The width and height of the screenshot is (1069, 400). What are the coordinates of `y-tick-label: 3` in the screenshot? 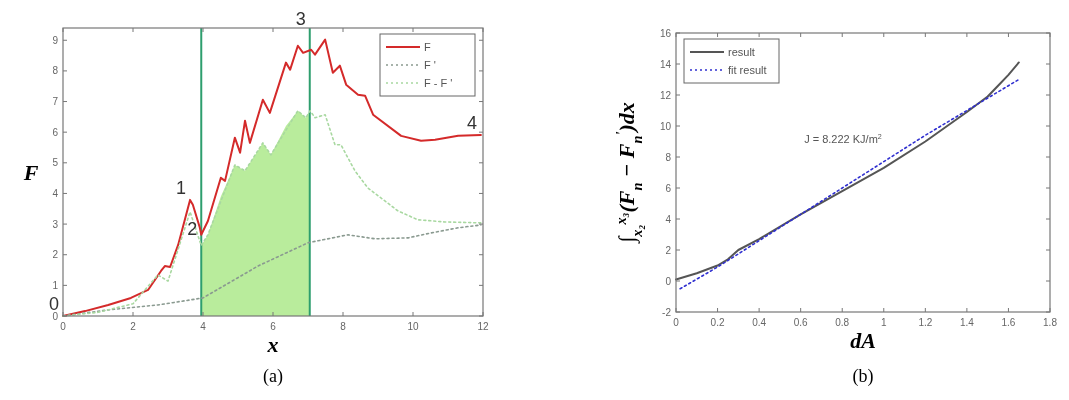 It's located at (55, 224).